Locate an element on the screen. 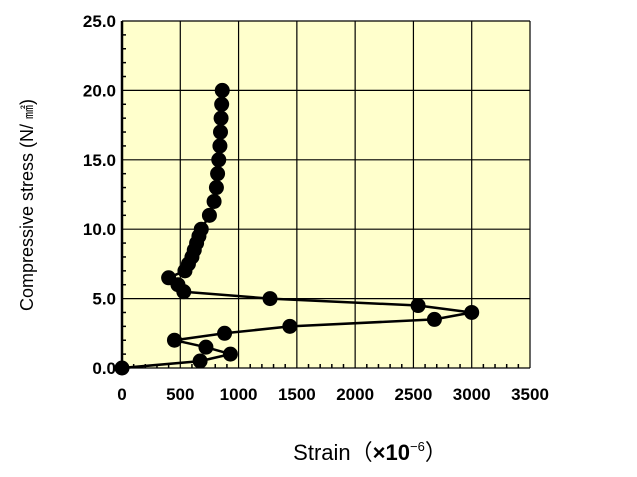  y-axis-label-close: ) is located at coordinates (27, 102).